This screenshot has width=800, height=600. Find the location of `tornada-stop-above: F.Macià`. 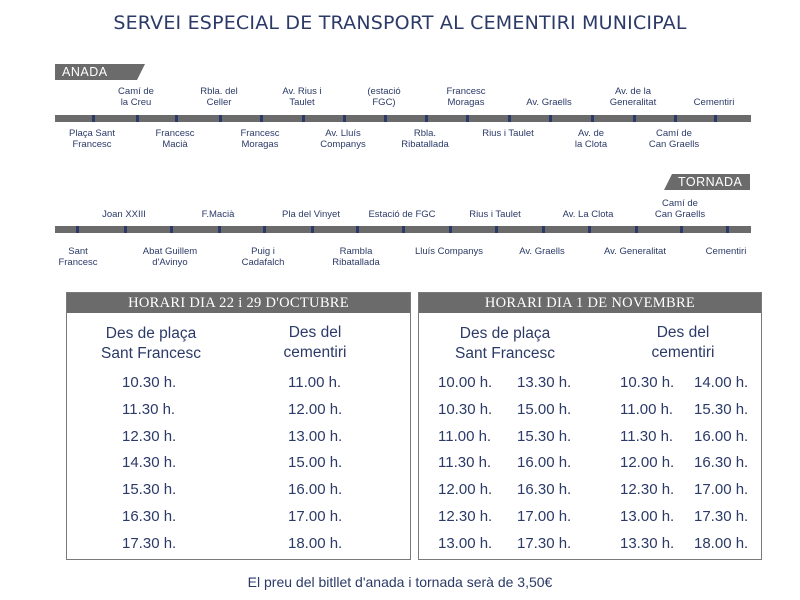

tornada-stop-above: F.Macià is located at coordinates (218, 214).